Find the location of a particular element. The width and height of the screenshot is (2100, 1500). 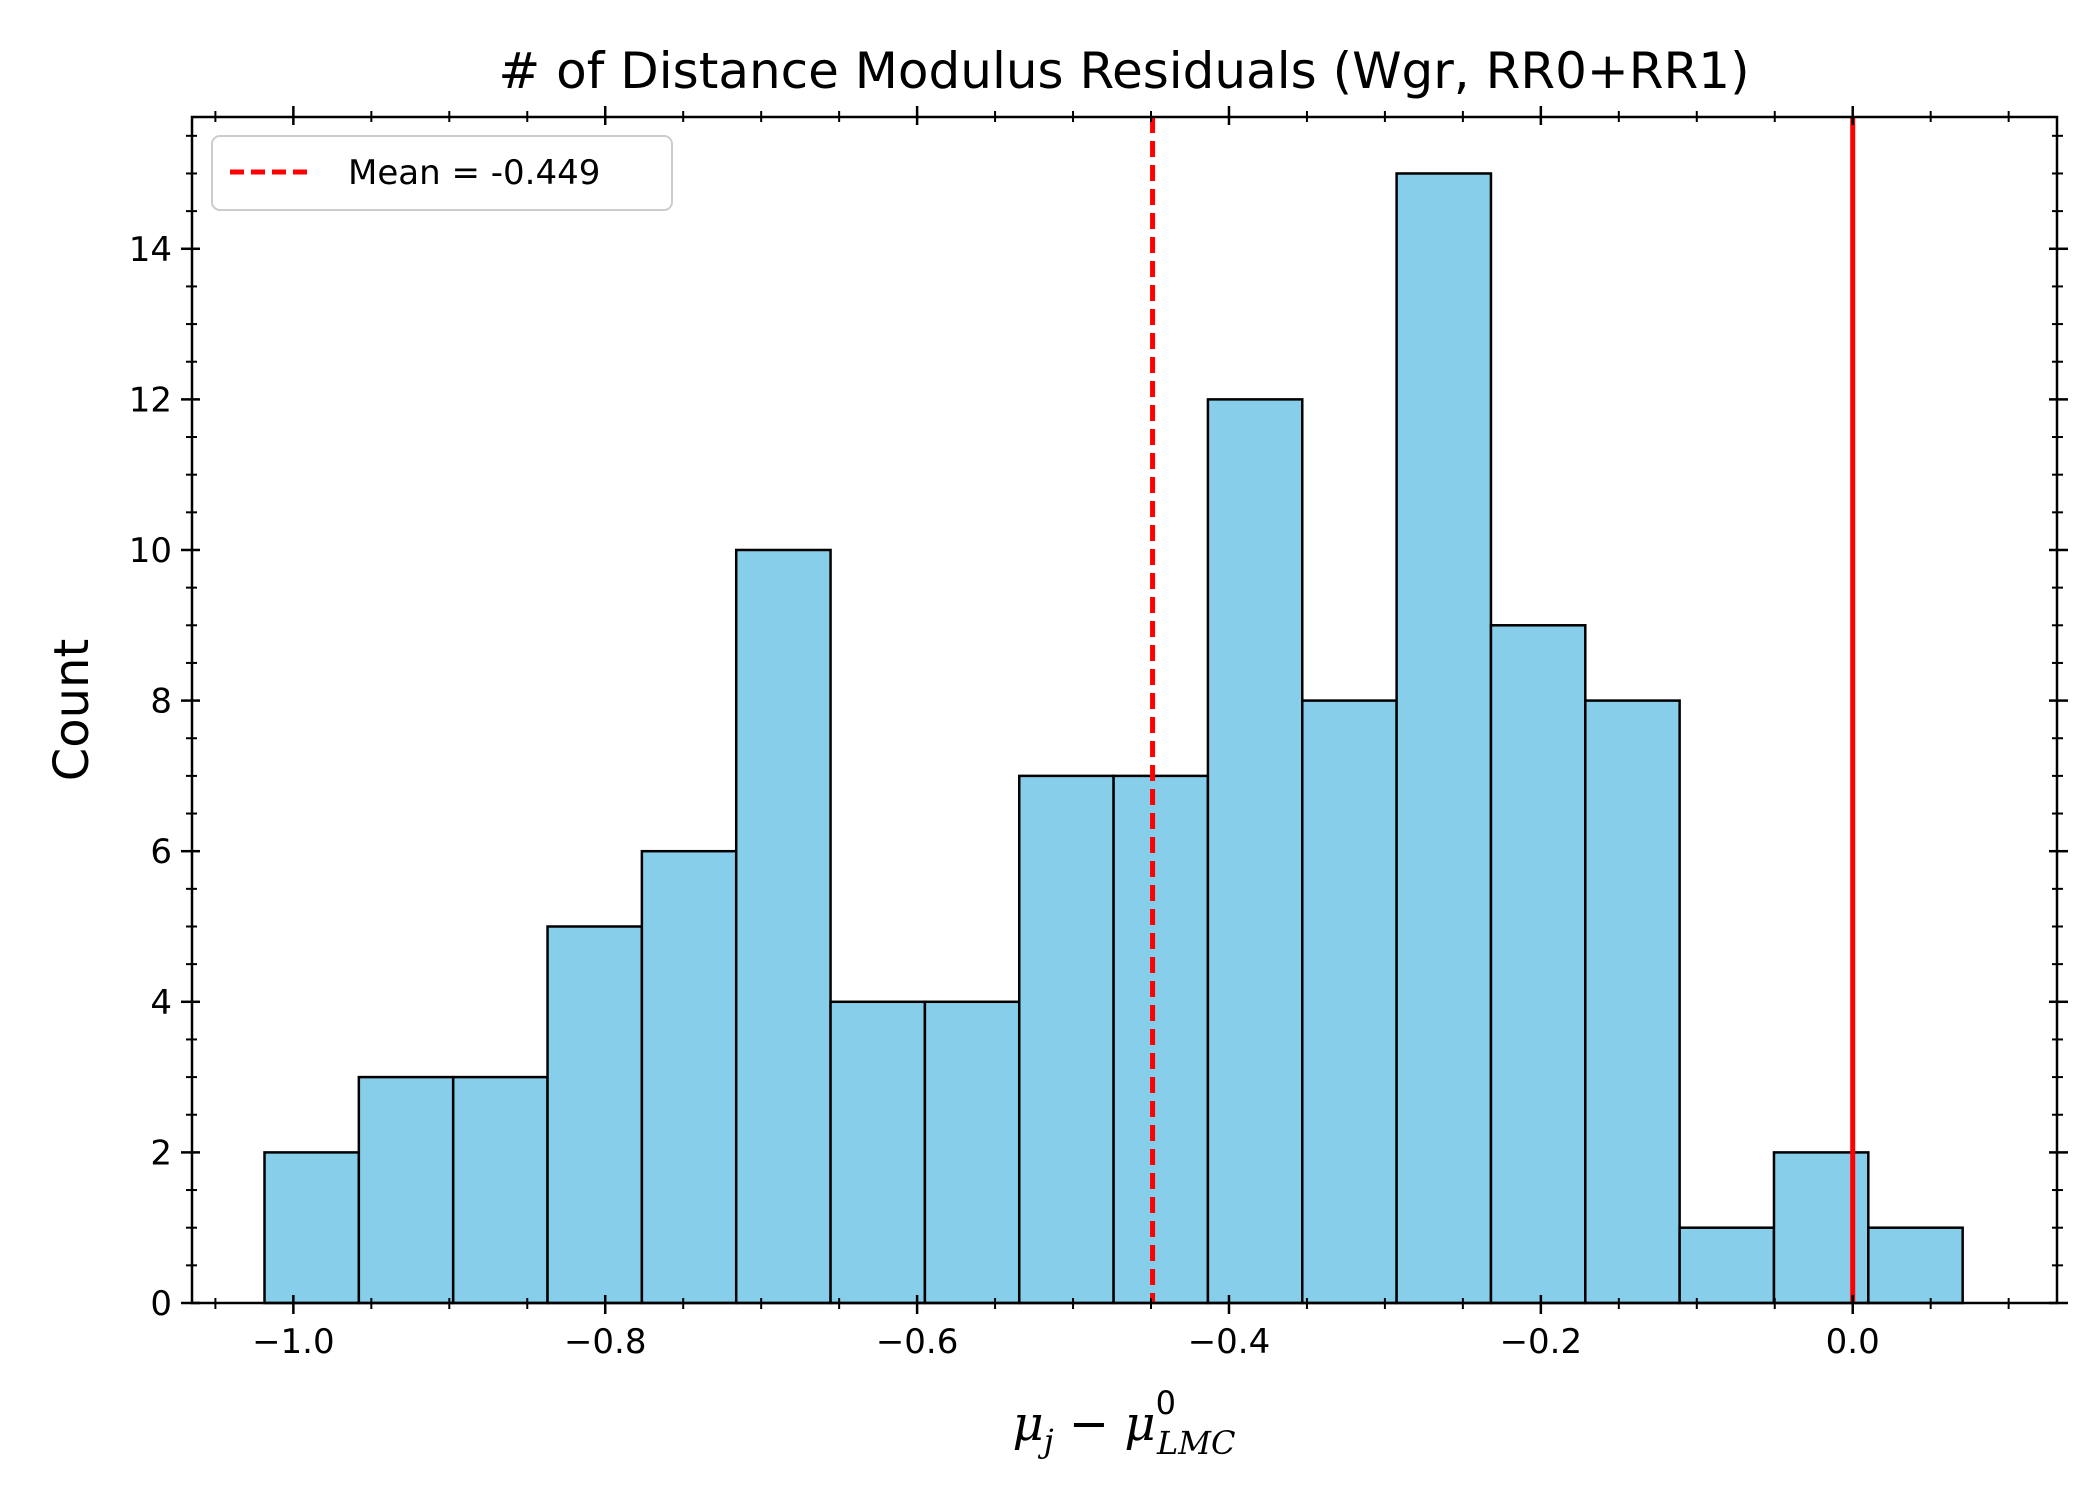

legend-mean-label: Mean = -0.449 is located at coordinates (474, 173).